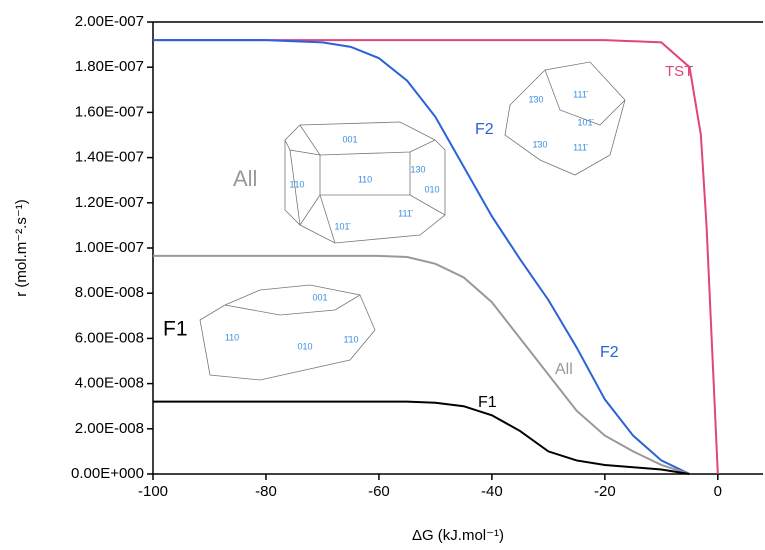  What do you see at coordinates (109, 428) in the screenshot?
I see `y-tick-label: 2.00E-008` at bounding box center [109, 428].